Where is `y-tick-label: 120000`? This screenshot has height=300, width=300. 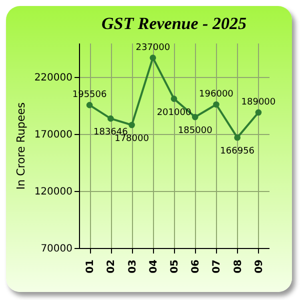
y-tick-label: 120000 is located at coordinates (53, 192).